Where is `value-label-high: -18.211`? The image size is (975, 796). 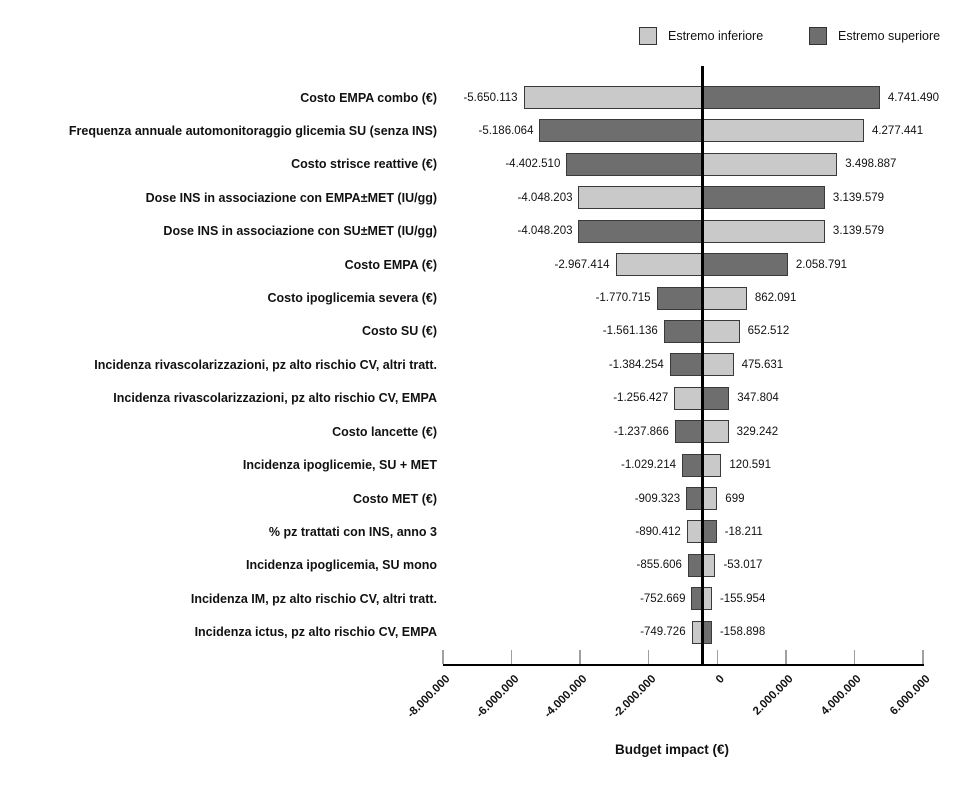 value-label-high: -18.211 is located at coordinates (743, 531).